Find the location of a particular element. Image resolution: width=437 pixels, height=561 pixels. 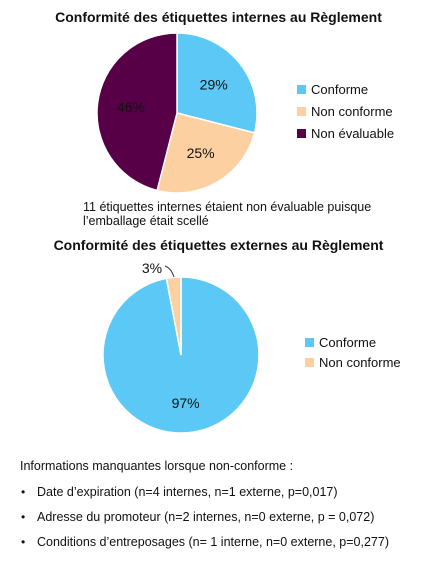

slice-label: 25% is located at coordinates (201, 153).